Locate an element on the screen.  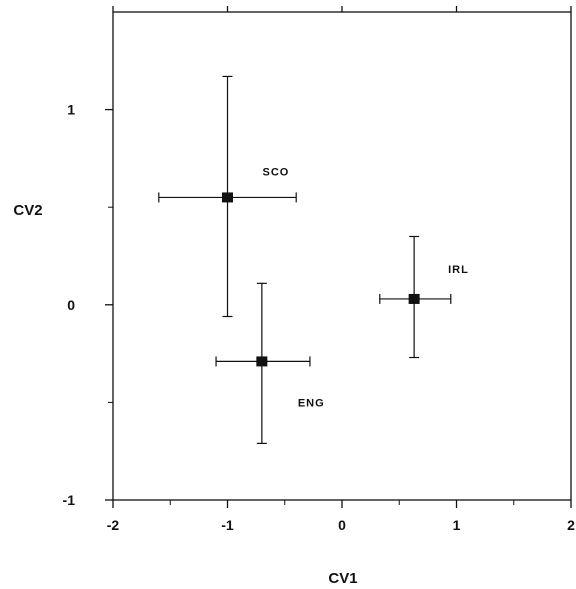
x-tick-label: 0 is located at coordinates (342, 525).